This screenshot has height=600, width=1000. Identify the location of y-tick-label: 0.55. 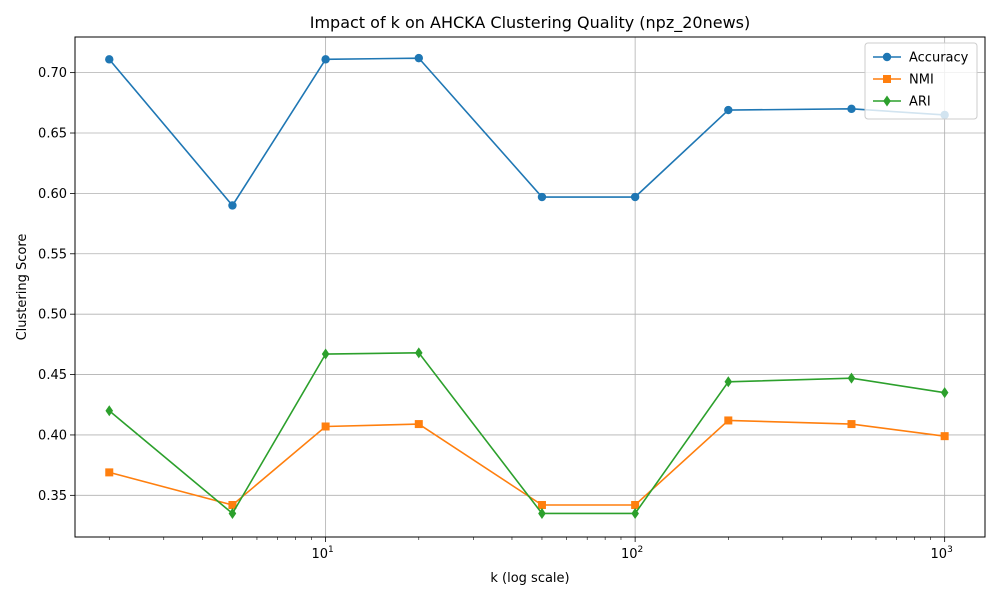
(52, 254).